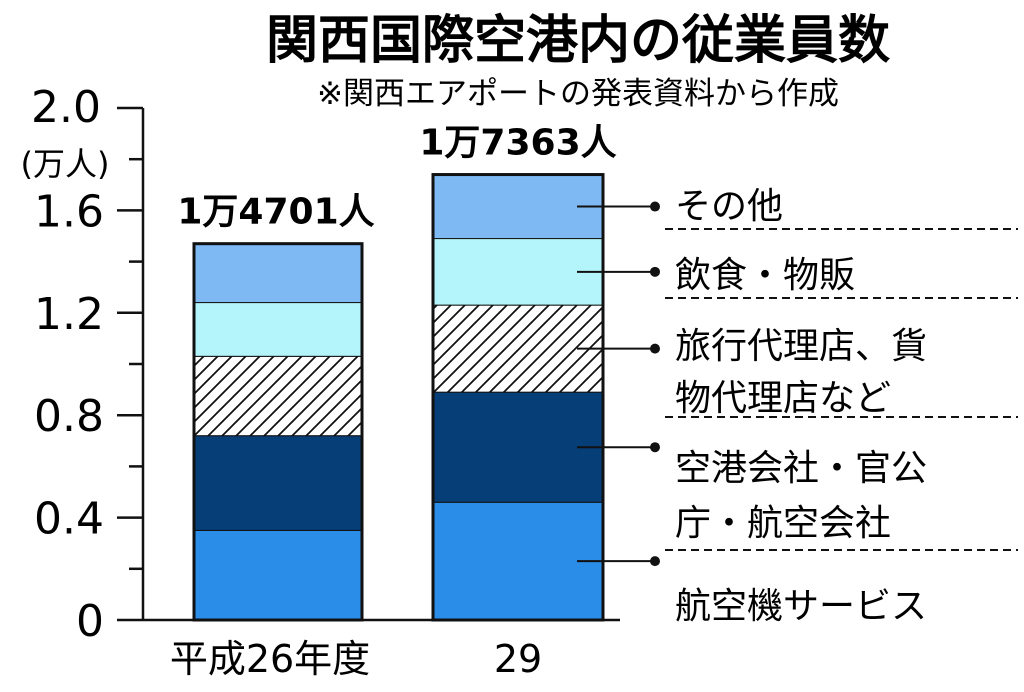  Describe the element at coordinates (65, 164) in the screenshot. I see `y-axis-unit: (万人)` at that location.